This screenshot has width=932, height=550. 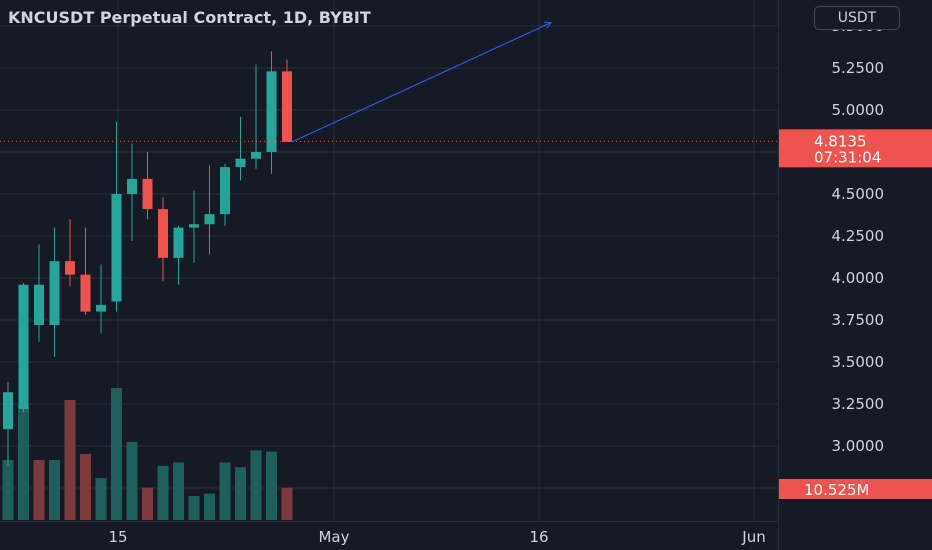 I want to click on price-tick-label: 5.2500, so click(x=858, y=68).